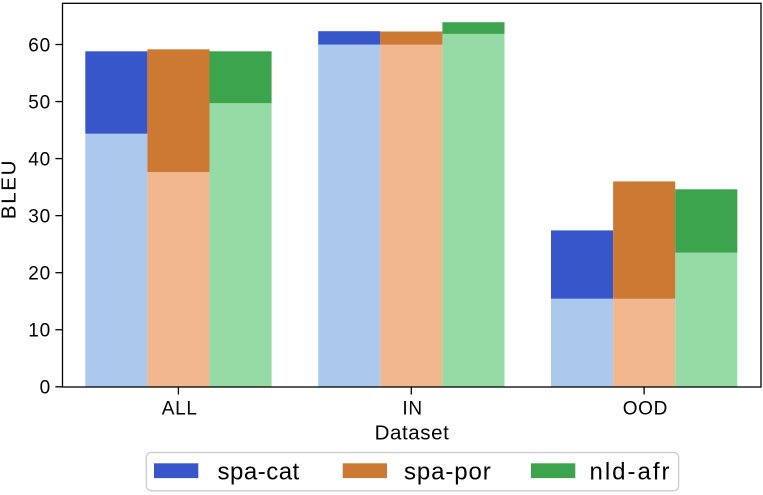 The image size is (763, 495). I want to click on svg-text: IN, so click(412, 408).